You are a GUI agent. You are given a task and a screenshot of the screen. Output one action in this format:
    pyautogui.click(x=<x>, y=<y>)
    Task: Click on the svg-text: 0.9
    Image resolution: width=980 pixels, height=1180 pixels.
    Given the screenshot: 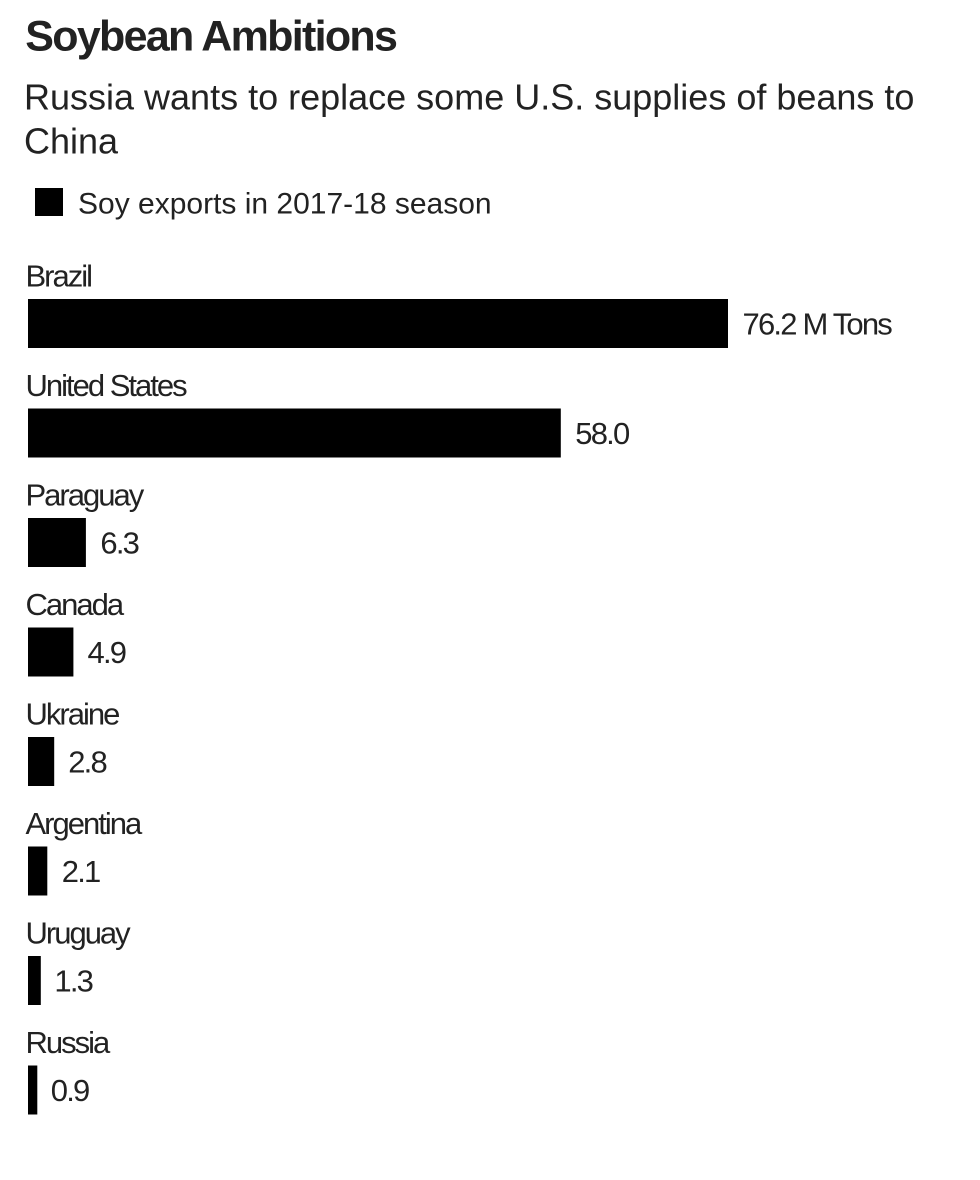 What is the action you would take?
    pyautogui.click(x=70, y=1090)
    